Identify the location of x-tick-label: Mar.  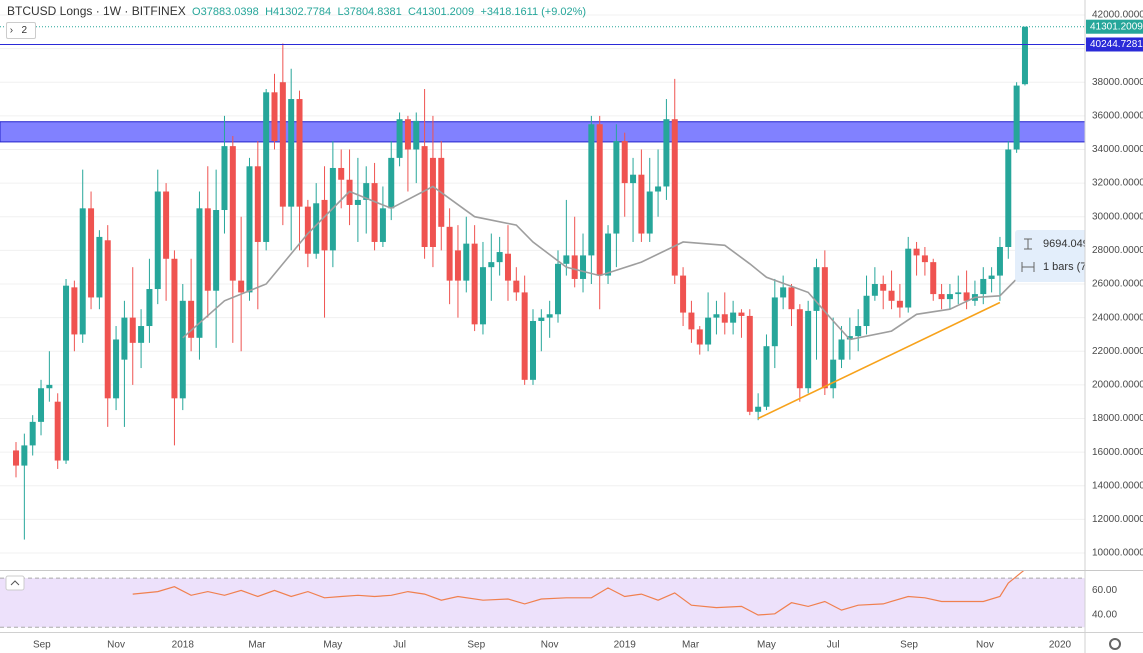
(257, 645).